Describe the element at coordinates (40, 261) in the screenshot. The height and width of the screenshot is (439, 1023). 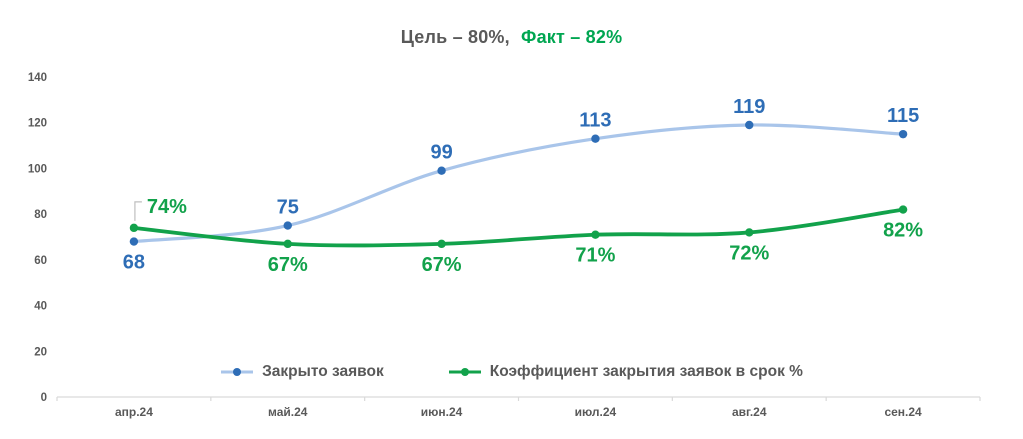
I see `y-axis-label: 60` at that location.